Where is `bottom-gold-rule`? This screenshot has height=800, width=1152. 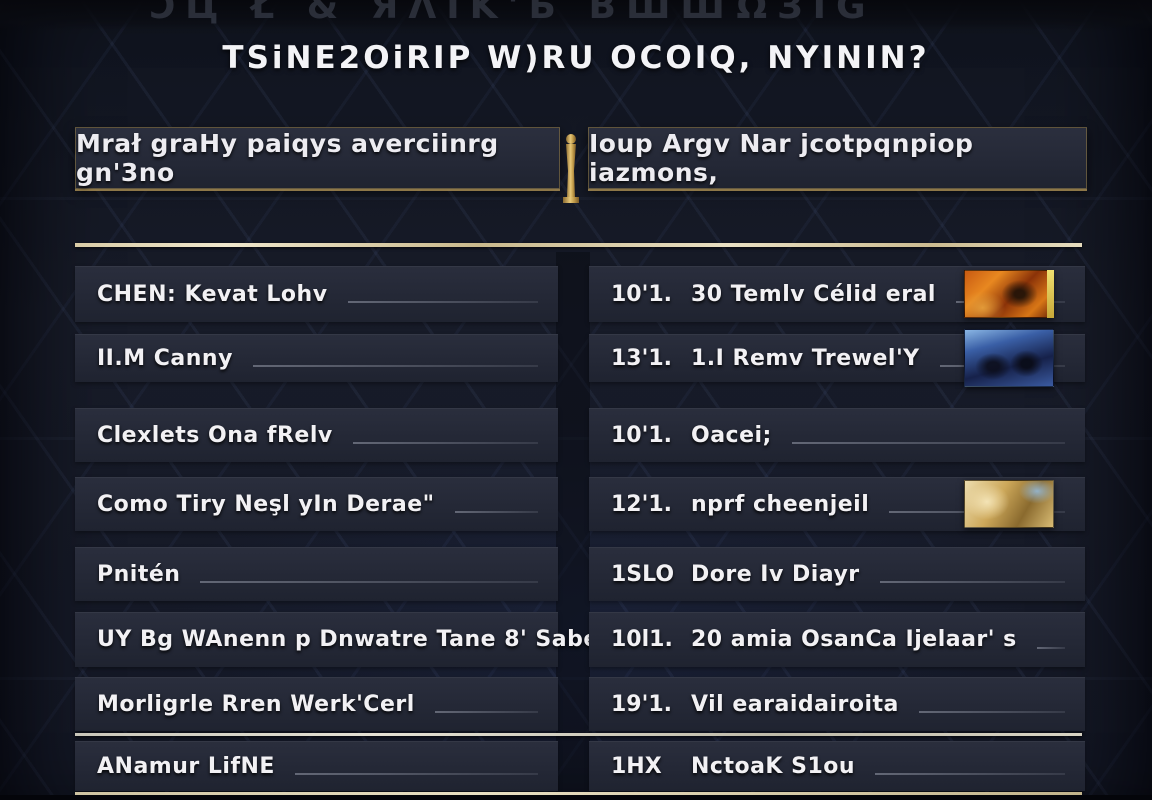 bottom-gold-rule is located at coordinates (578, 793).